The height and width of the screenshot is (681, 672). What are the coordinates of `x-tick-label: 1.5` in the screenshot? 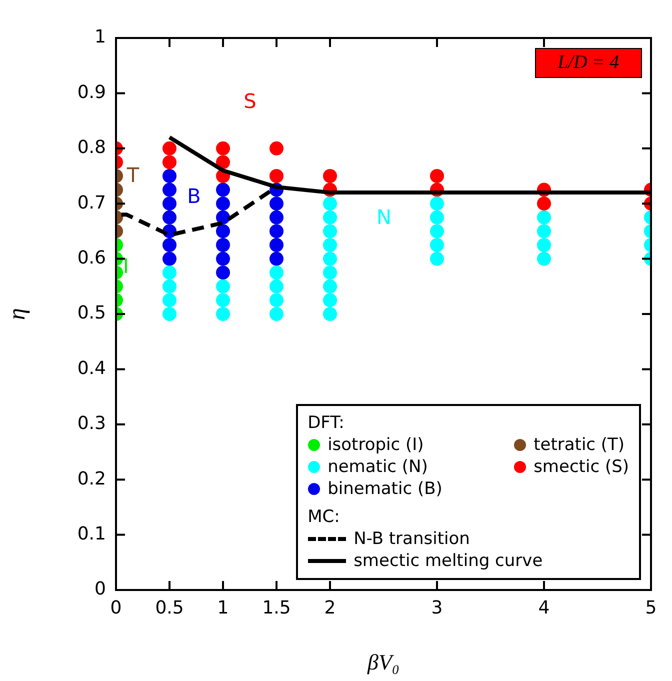 It's located at (276, 607).